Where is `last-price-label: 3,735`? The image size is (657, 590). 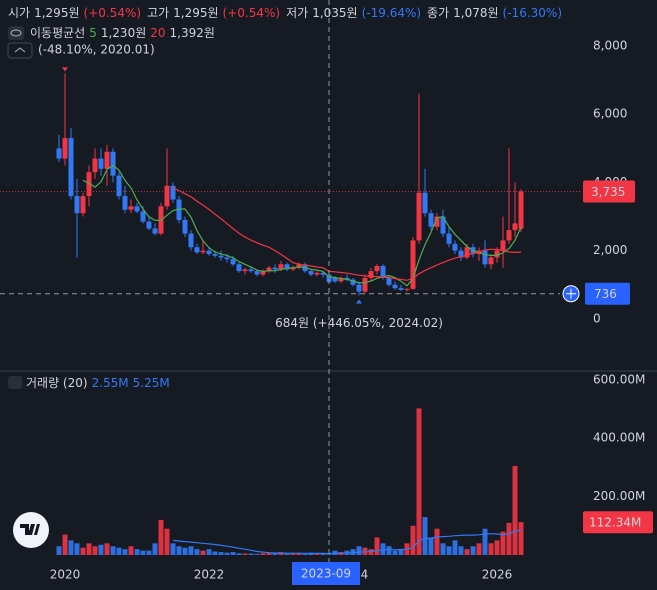 last-price-label: 3,735 is located at coordinates (608, 192).